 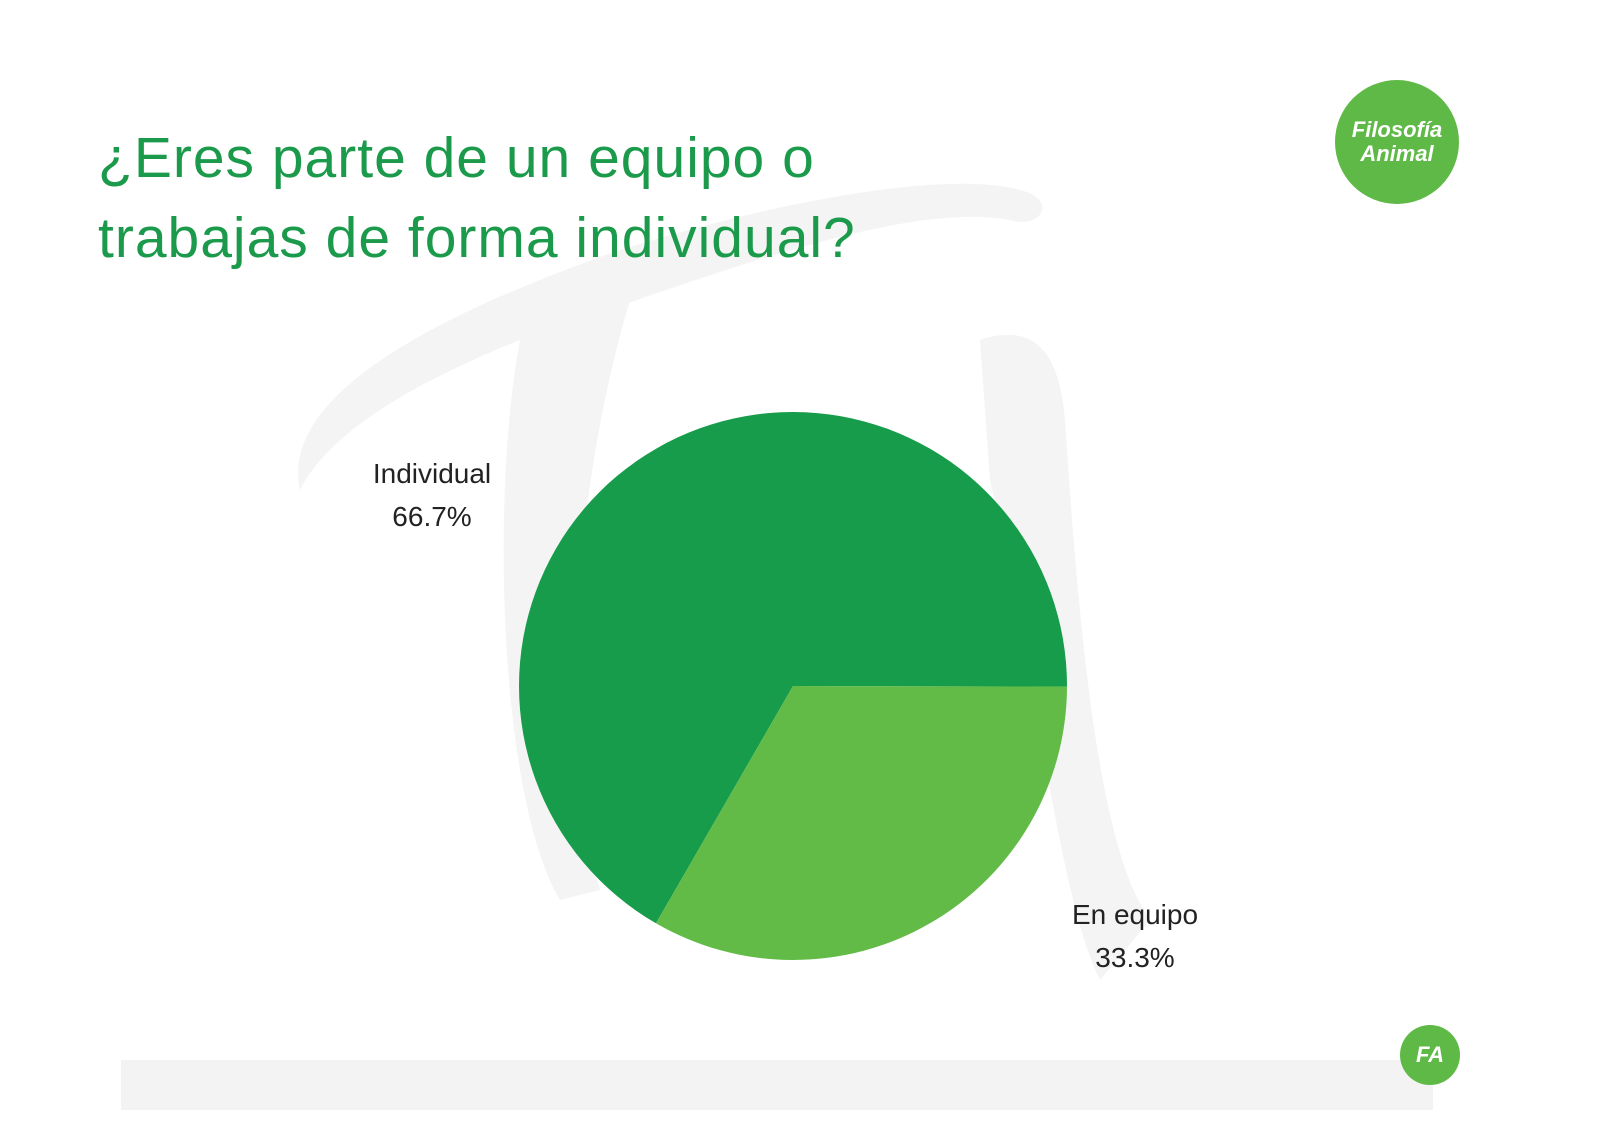 I want to click on slice-label: En equipo, so click(x=1135, y=914).